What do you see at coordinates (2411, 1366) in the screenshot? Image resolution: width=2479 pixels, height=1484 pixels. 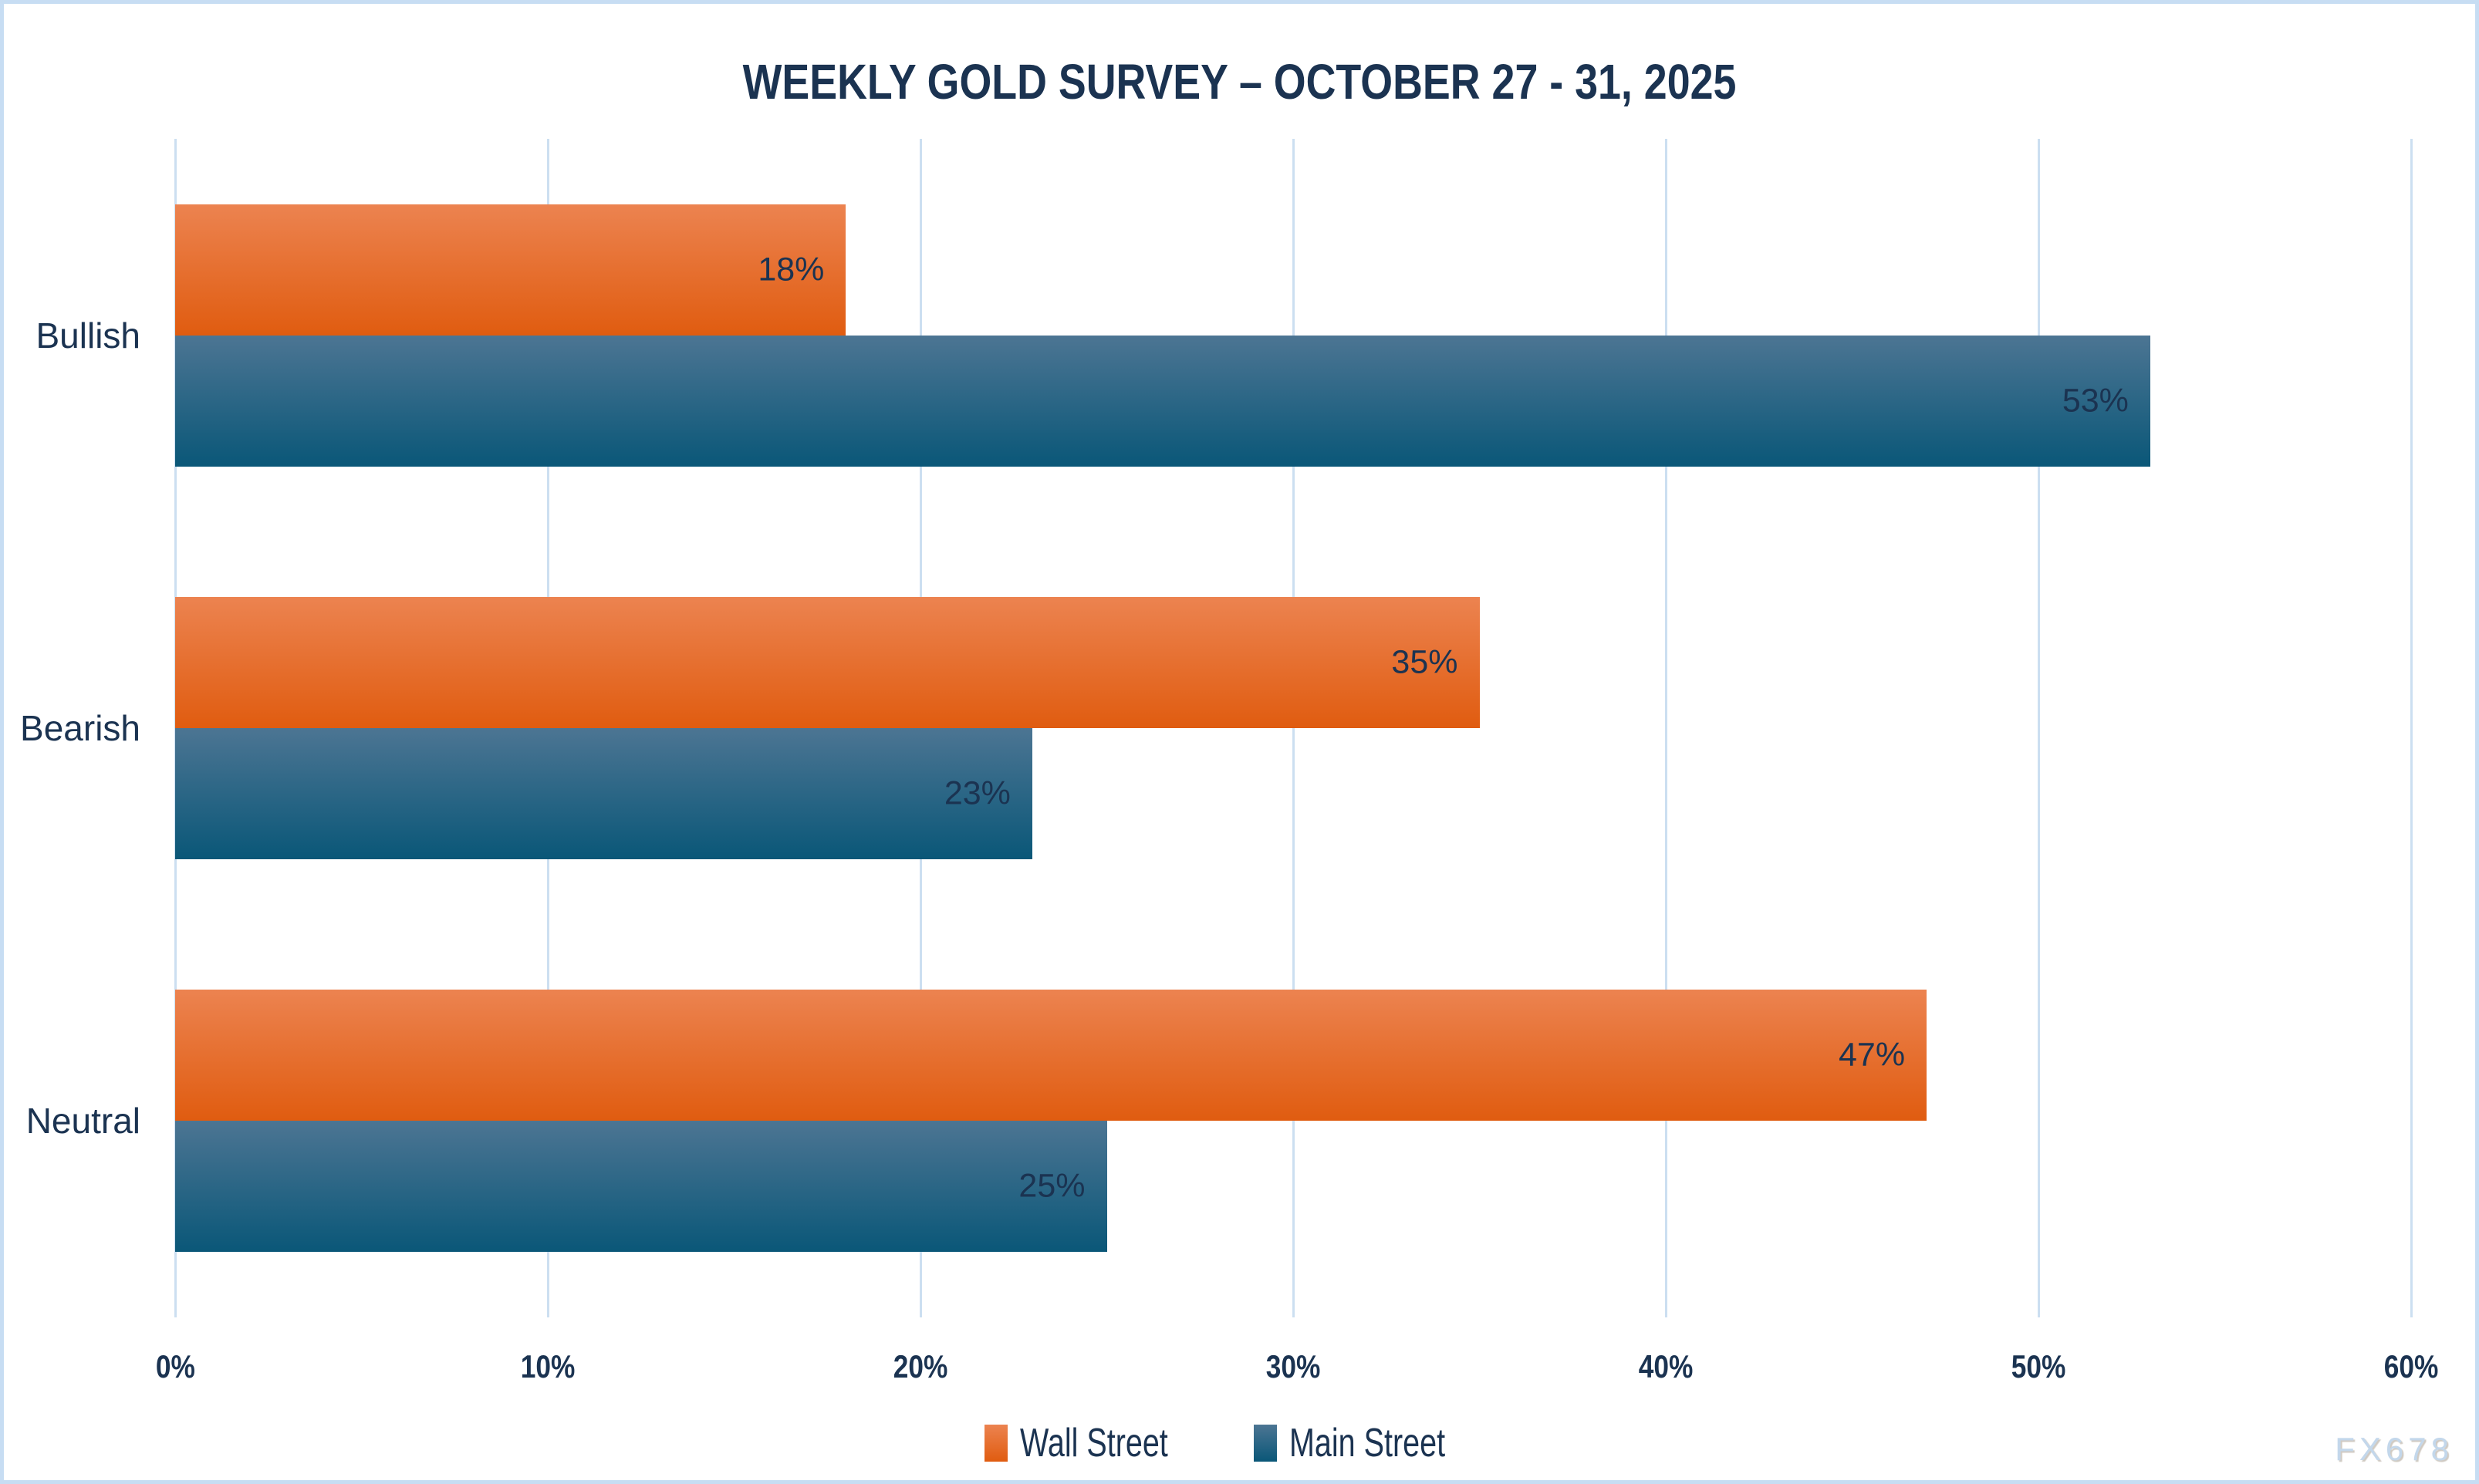 I see `x-axis-tick-label-text: 60%` at bounding box center [2411, 1366].